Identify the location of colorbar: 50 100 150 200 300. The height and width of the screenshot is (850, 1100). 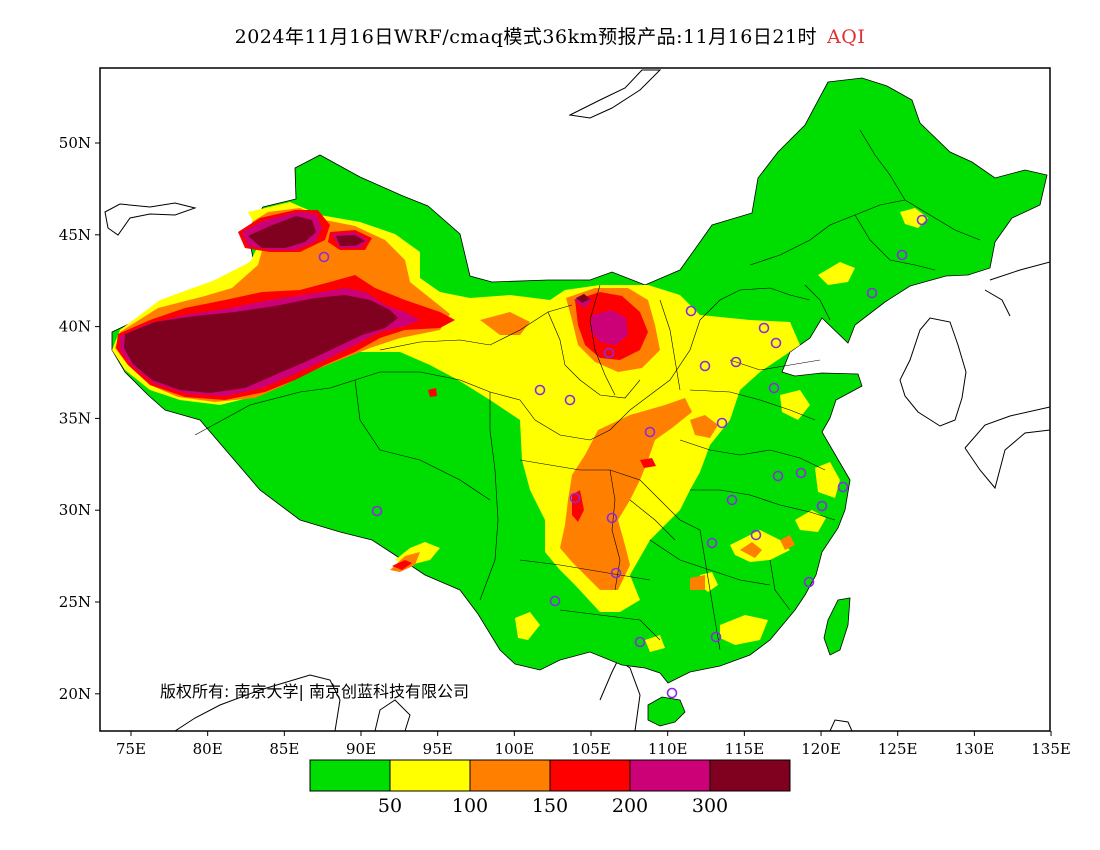
(550, 788).